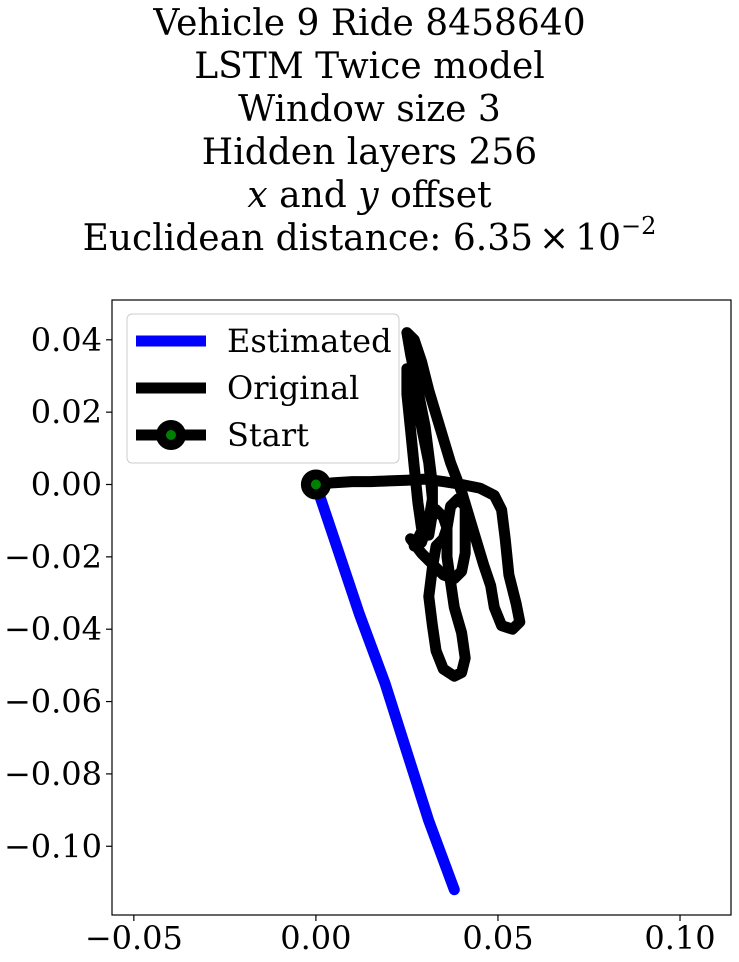  I want to click on start-marker, so click(315, 484).